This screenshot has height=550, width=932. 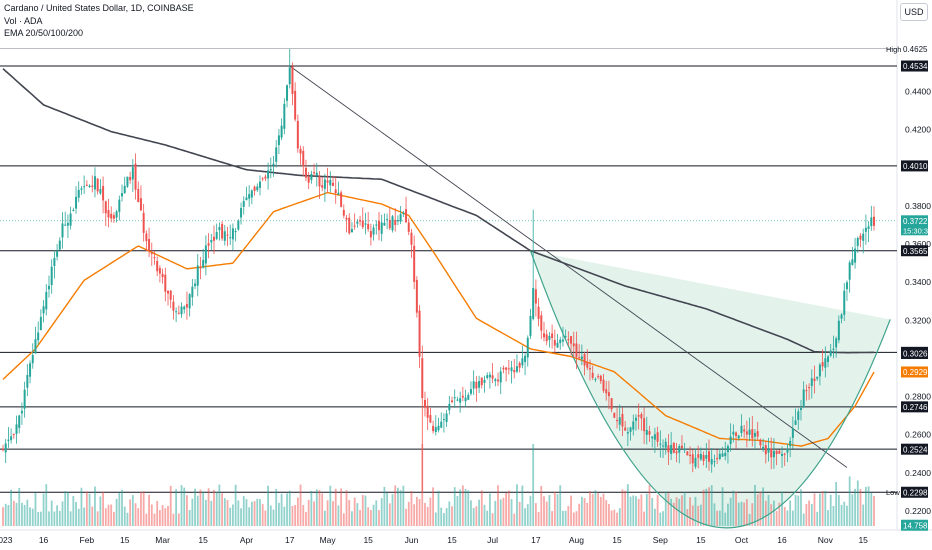 What do you see at coordinates (23, 21) in the screenshot?
I see `volume-indicator-label: Vol · ADA` at bounding box center [23, 21].